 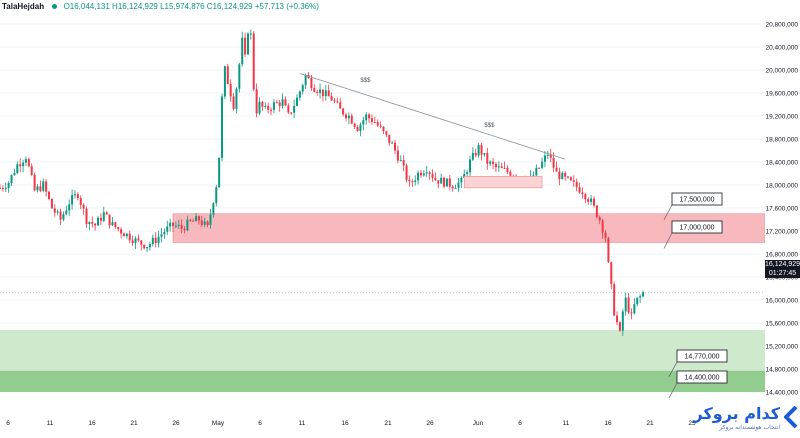 What do you see at coordinates (566, 423) in the screenshot?
I see `time-tick-label: 11` at bounding box center [566, 423].